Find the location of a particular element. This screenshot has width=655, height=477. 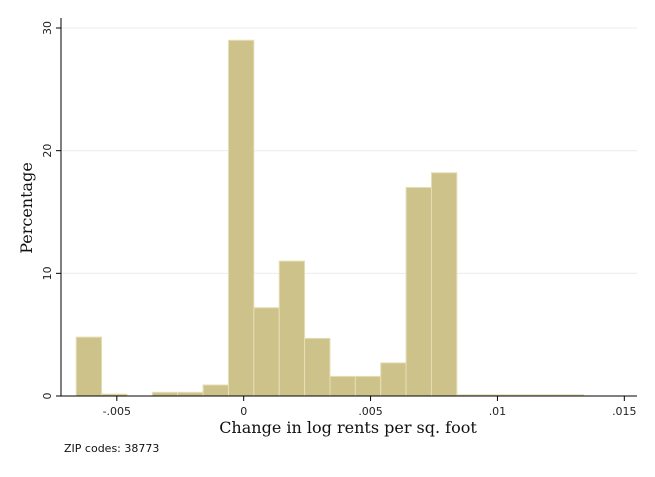

x-tick-label: .015 is located at coordinates (624, 411).